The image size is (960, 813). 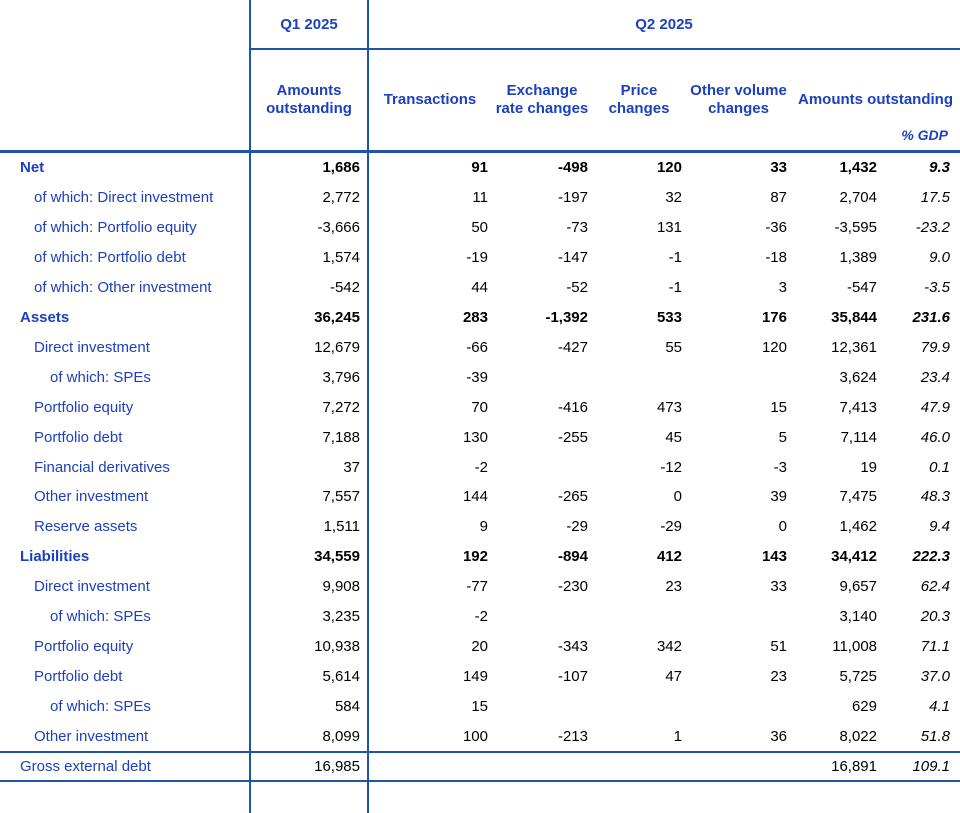 What do you see at coordinates (669, 317) in the screenshot?
I see `price-changes-cell: 533` at bounding box center [669, 317].